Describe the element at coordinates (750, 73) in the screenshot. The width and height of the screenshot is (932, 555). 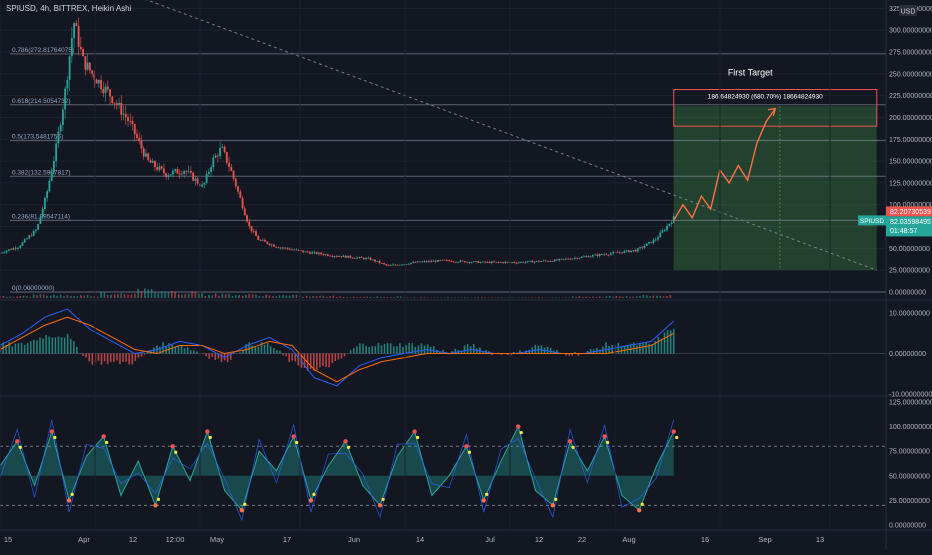
I see `first-target-label: First Target` at that location.